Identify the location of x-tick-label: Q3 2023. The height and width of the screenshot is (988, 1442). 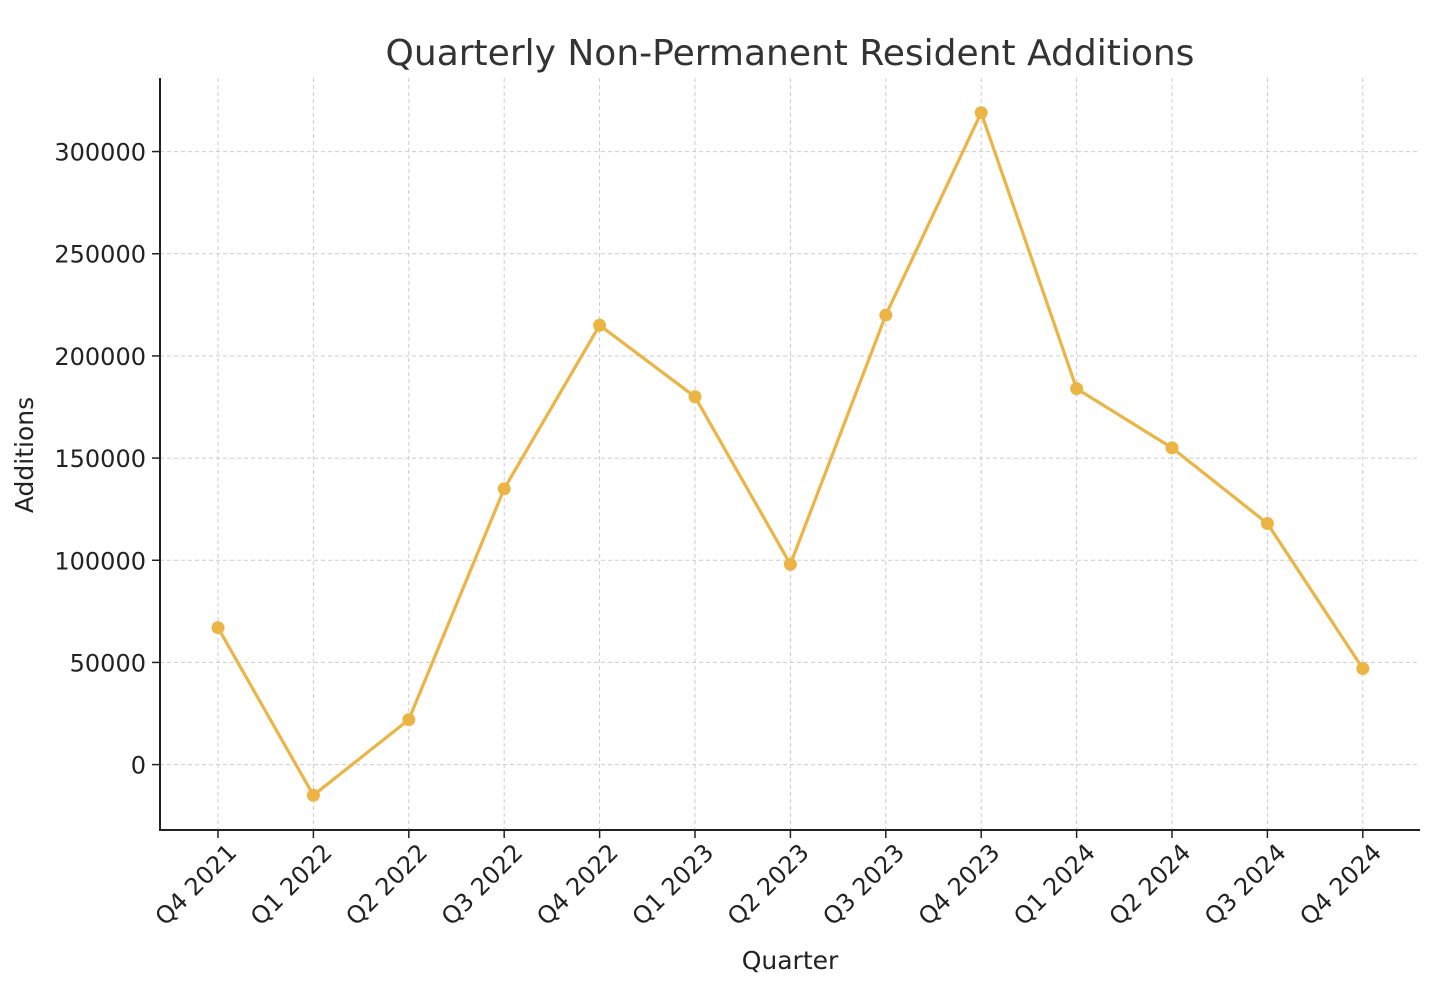
(864, 884).